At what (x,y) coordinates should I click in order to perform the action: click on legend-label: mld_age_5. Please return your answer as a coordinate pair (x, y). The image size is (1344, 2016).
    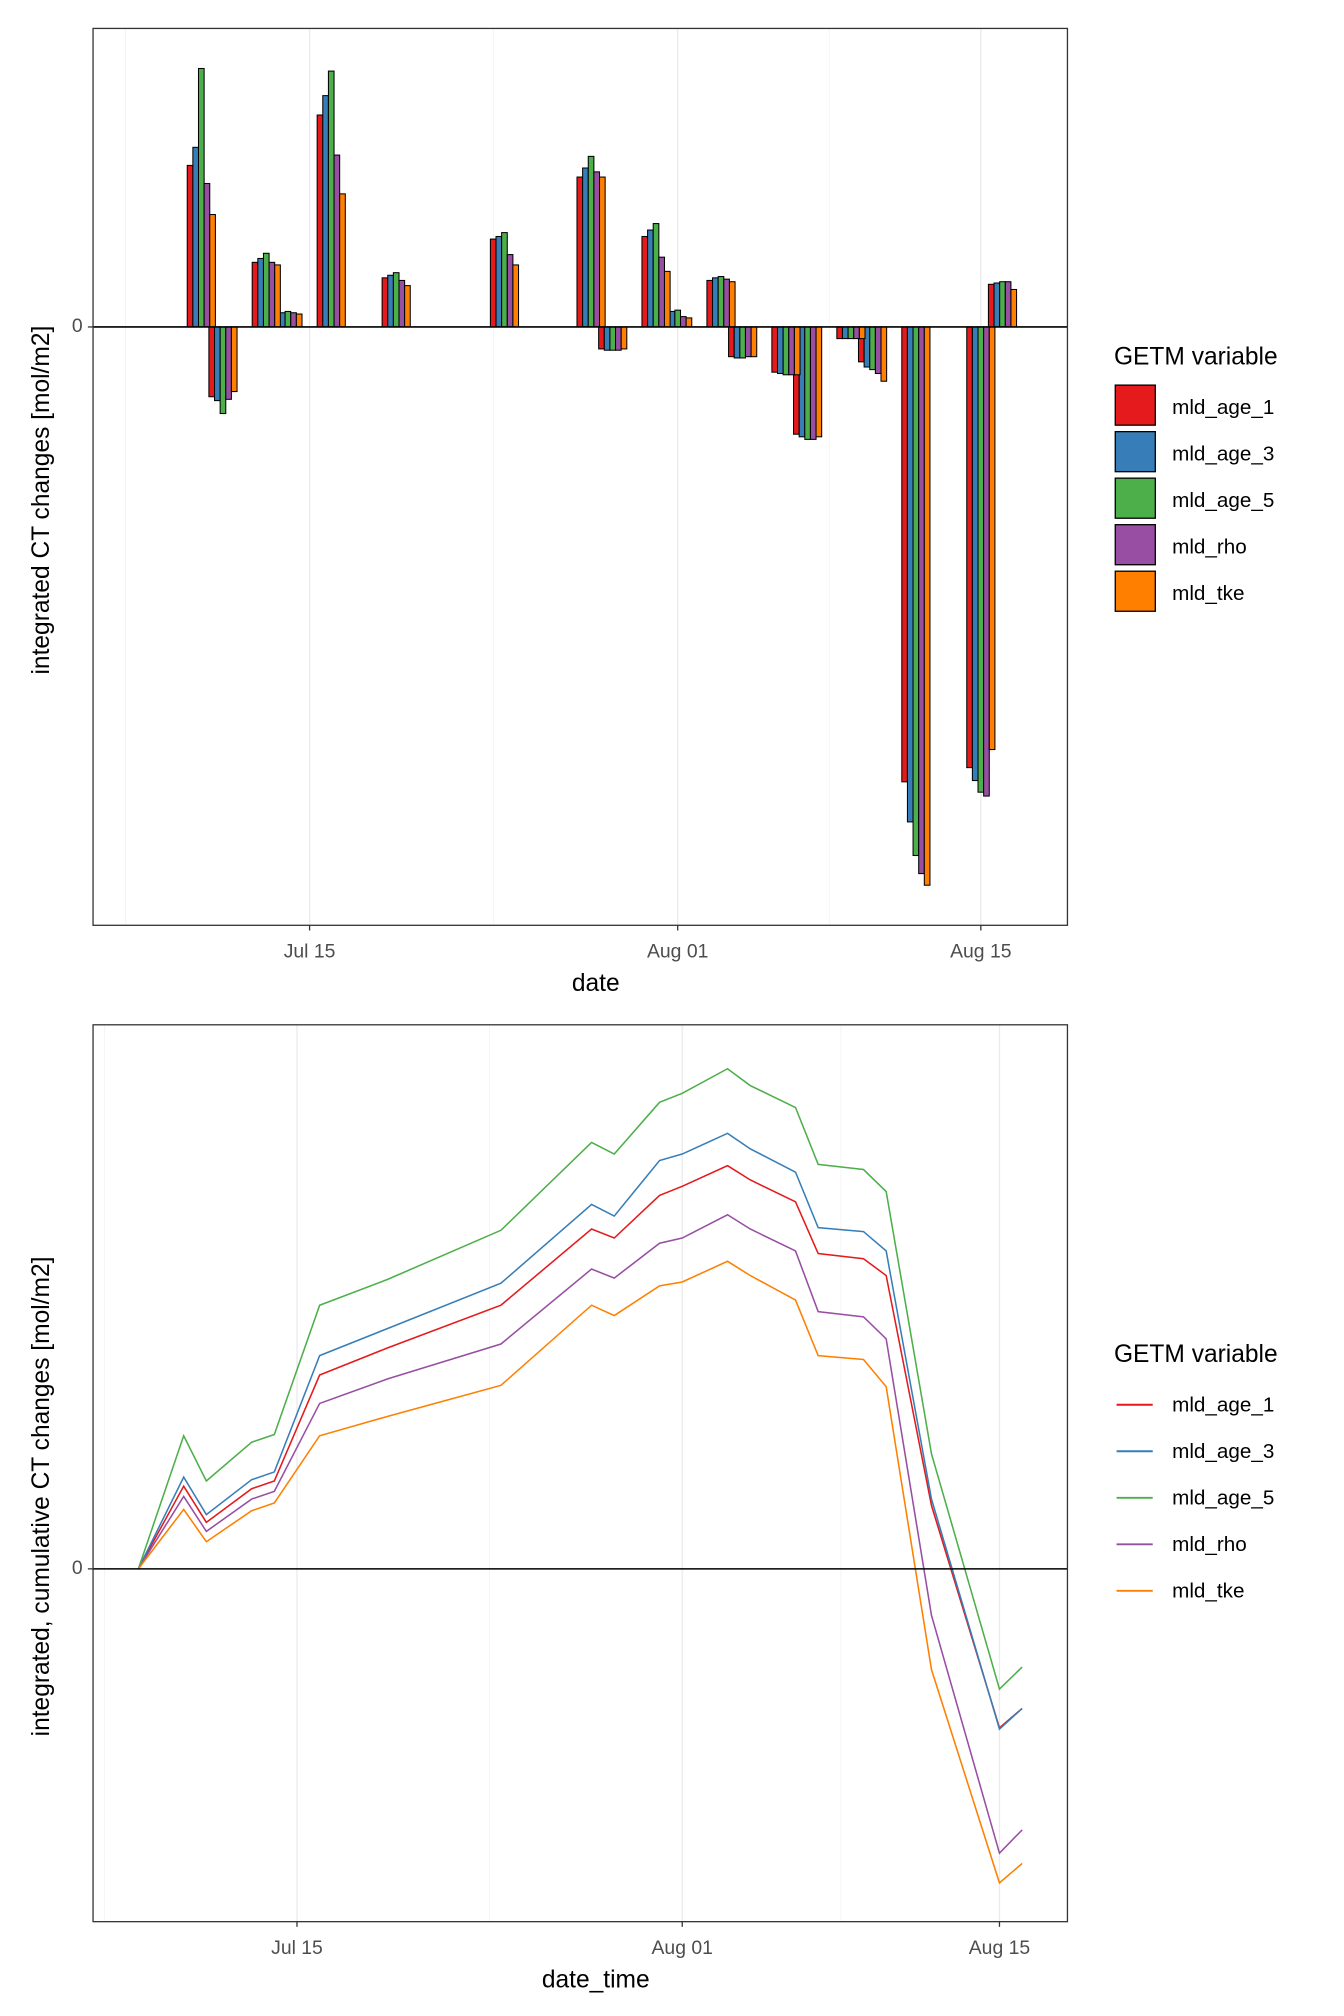
    Looking at the image, I should click on (1223, 1498).